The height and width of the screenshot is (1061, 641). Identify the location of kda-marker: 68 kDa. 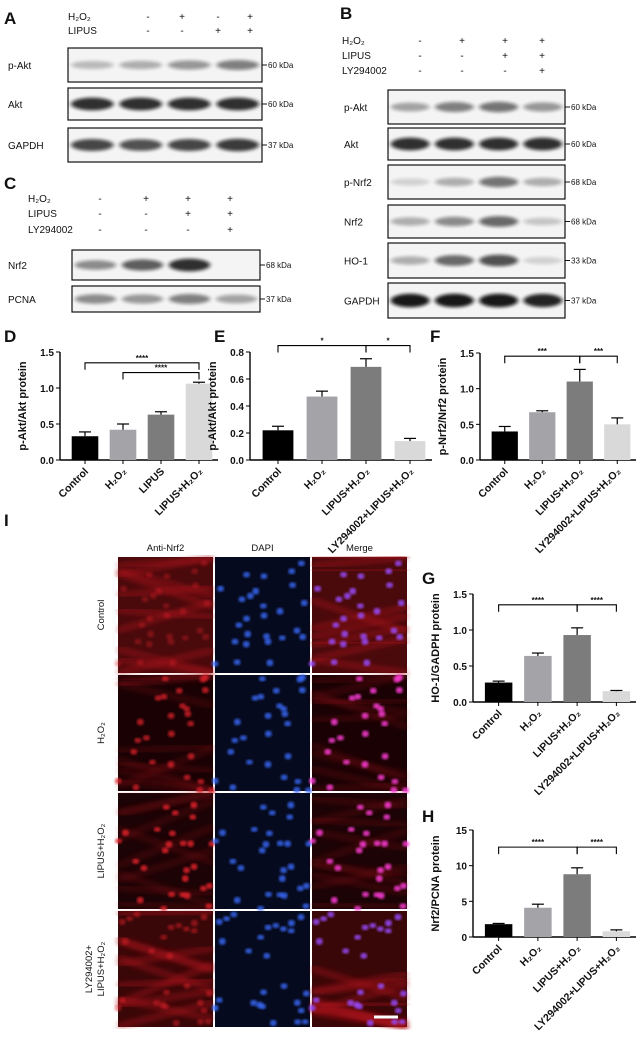
(584, 182).